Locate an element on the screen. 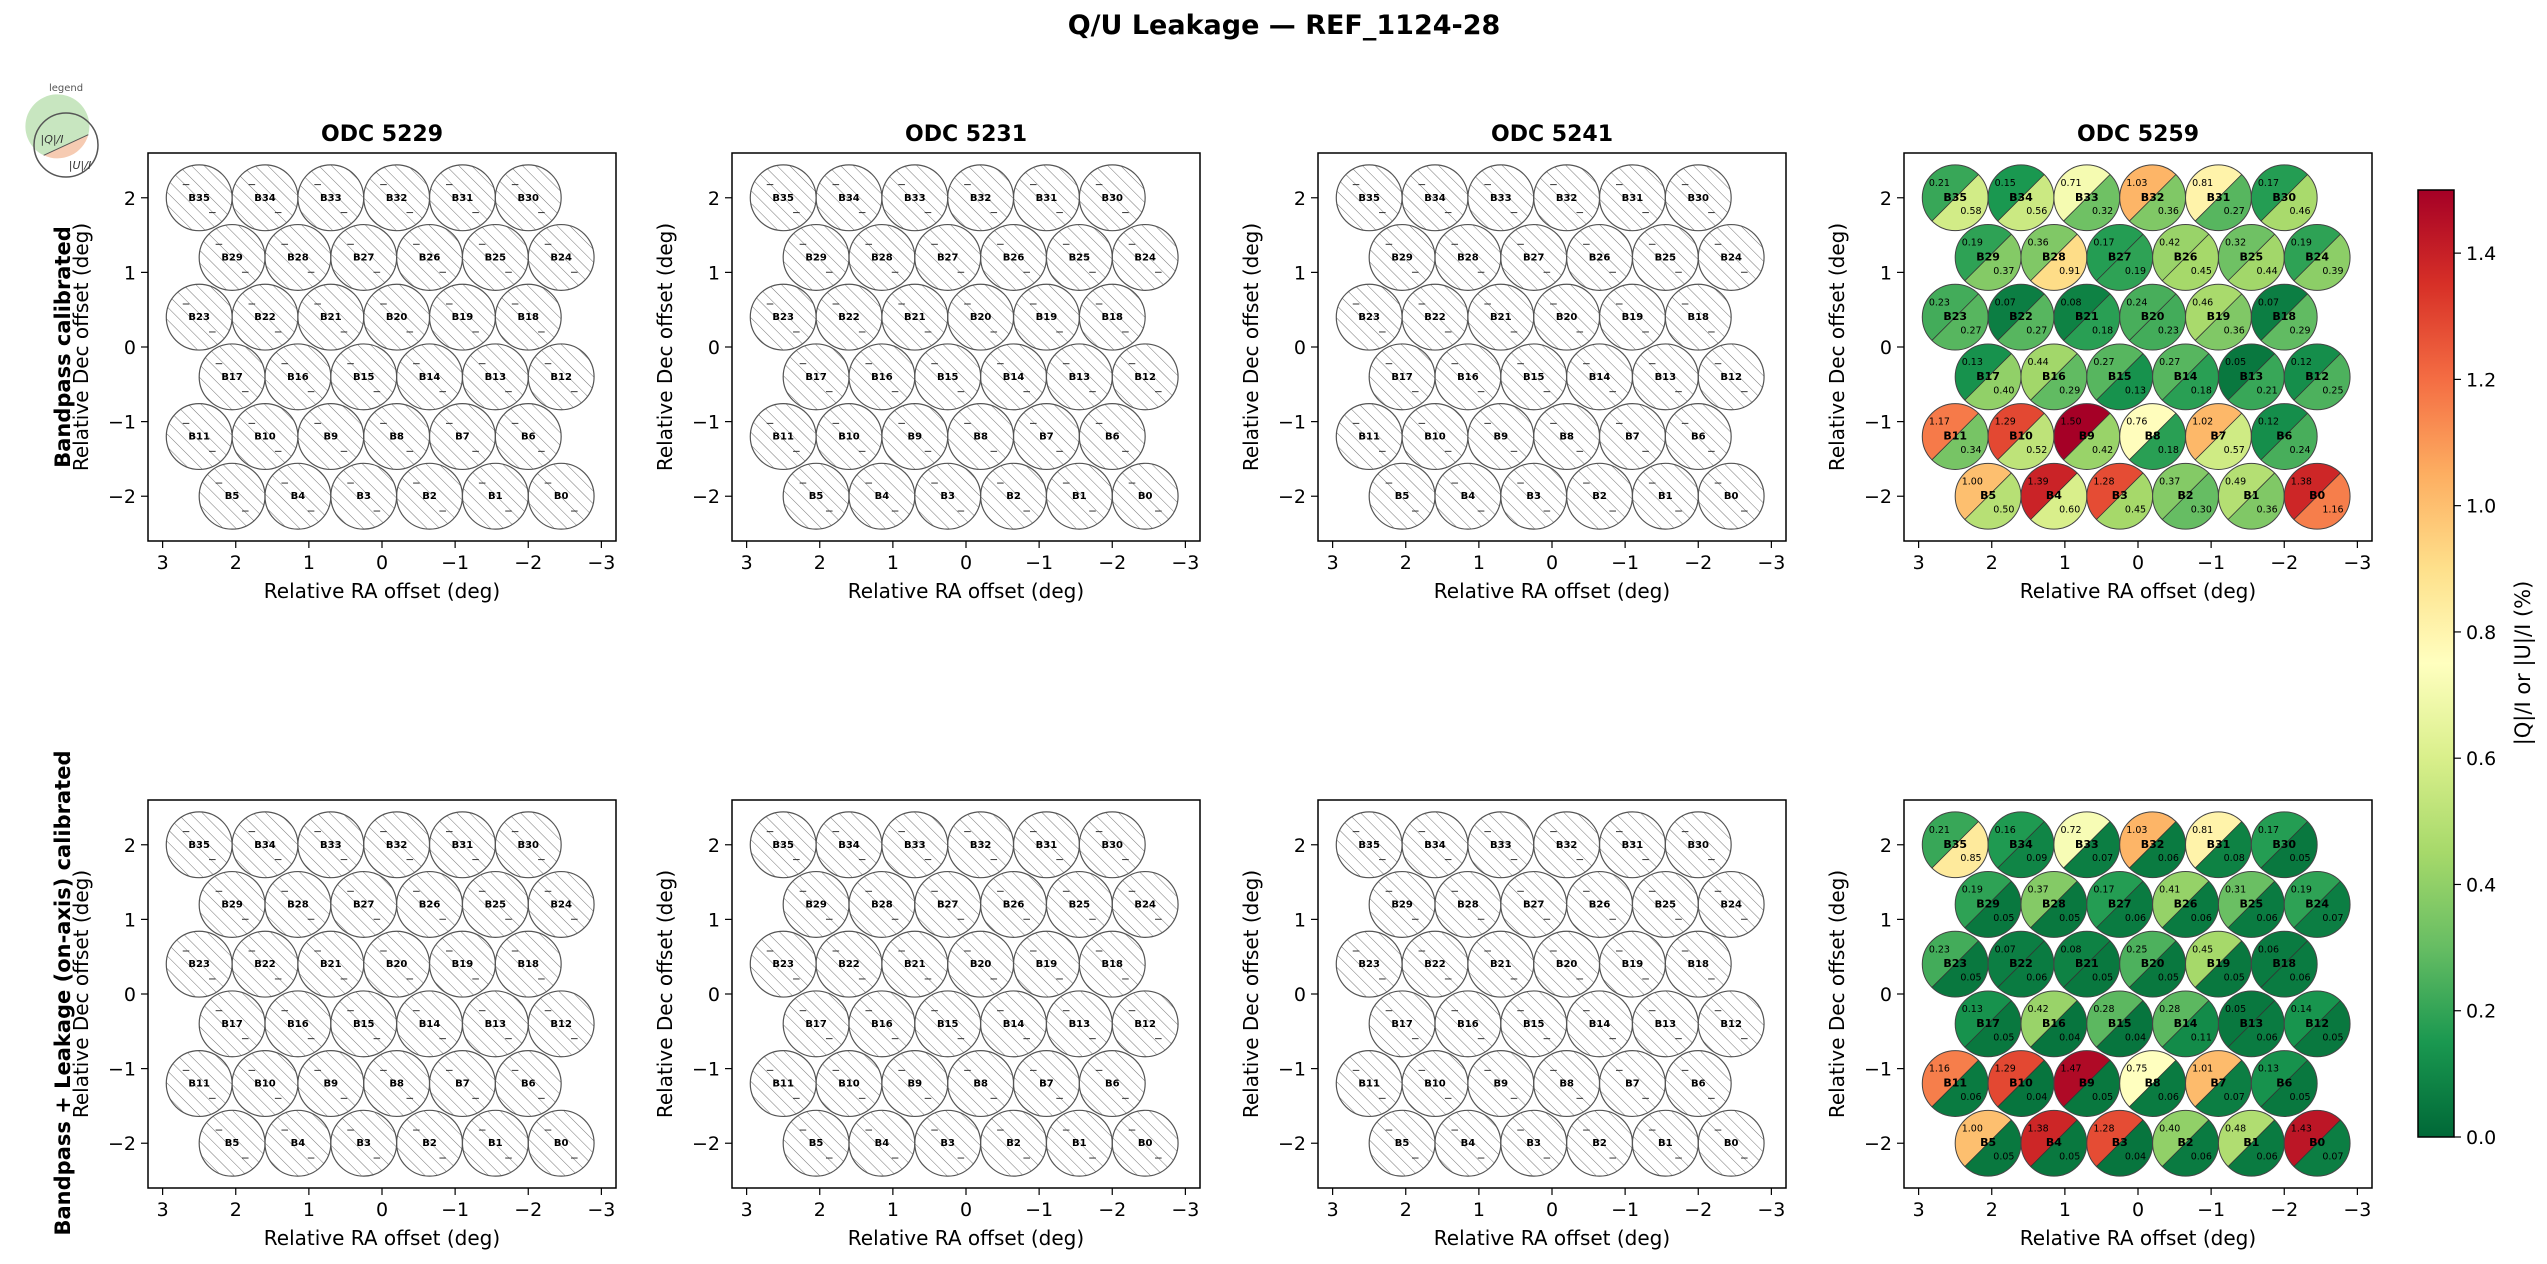  beam-B1: 0.48 B1 0.06 is located at coordinates (2251, 1143).